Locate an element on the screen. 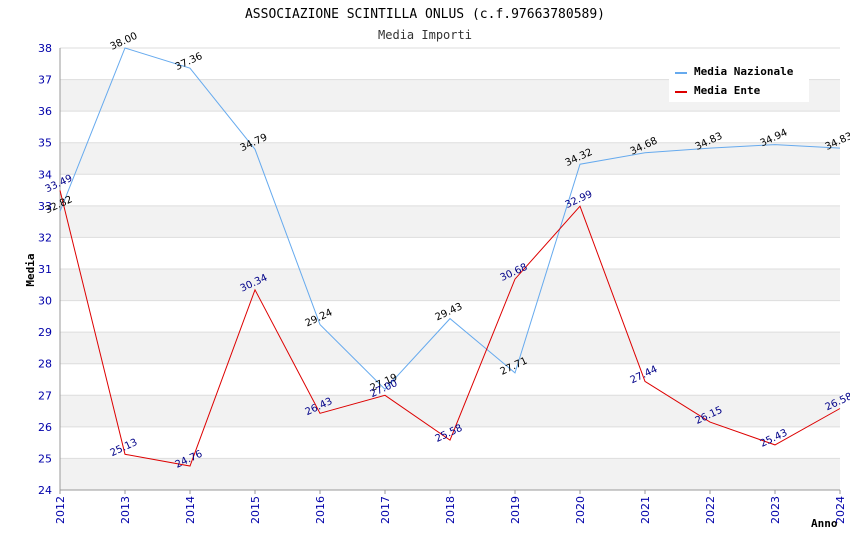 This screenshot has height=550, width=850. legend-box is located at coordinates (739, 81).